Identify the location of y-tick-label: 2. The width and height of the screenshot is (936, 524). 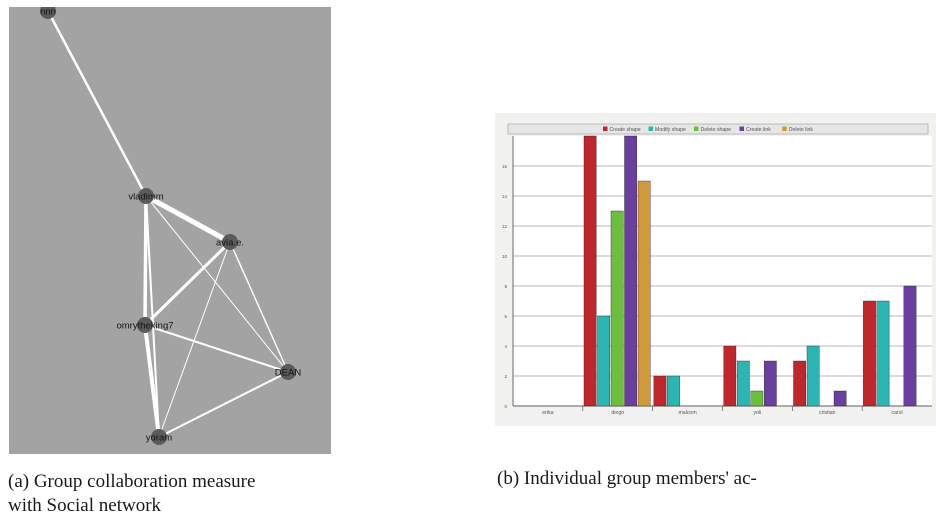
(505, 376).